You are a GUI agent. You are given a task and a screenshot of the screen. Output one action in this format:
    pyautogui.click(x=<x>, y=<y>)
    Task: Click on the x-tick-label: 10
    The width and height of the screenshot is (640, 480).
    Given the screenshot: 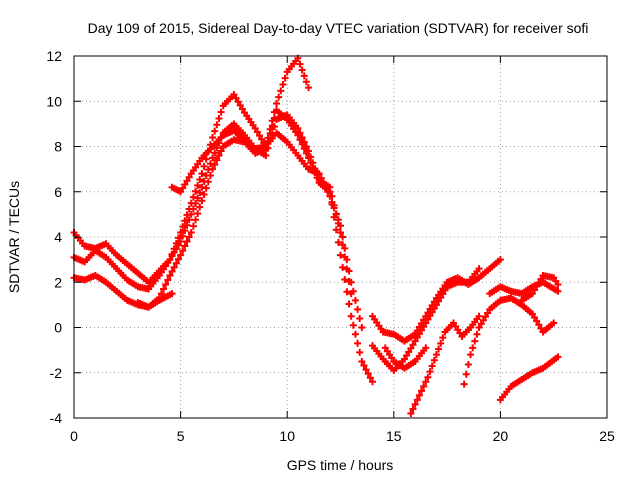 What is the action you would take?
    pyautogui.click(x=287, y=436)
    